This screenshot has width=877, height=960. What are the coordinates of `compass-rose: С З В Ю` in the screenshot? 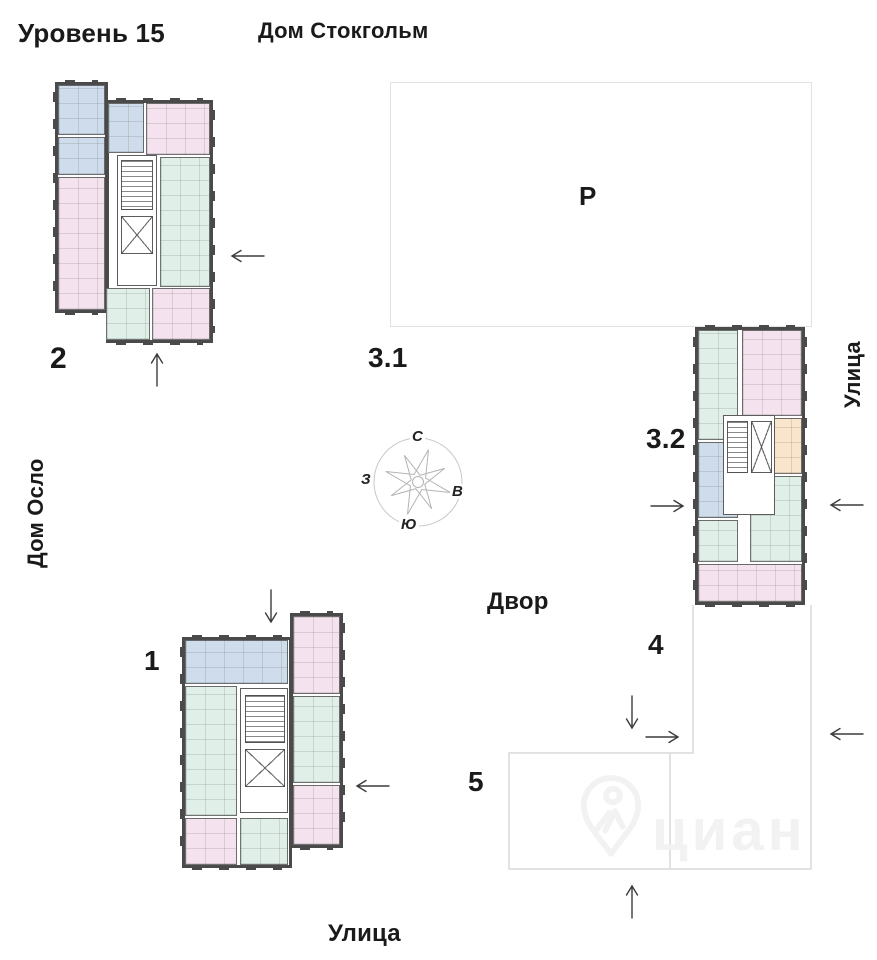 It's located at (414, 480).